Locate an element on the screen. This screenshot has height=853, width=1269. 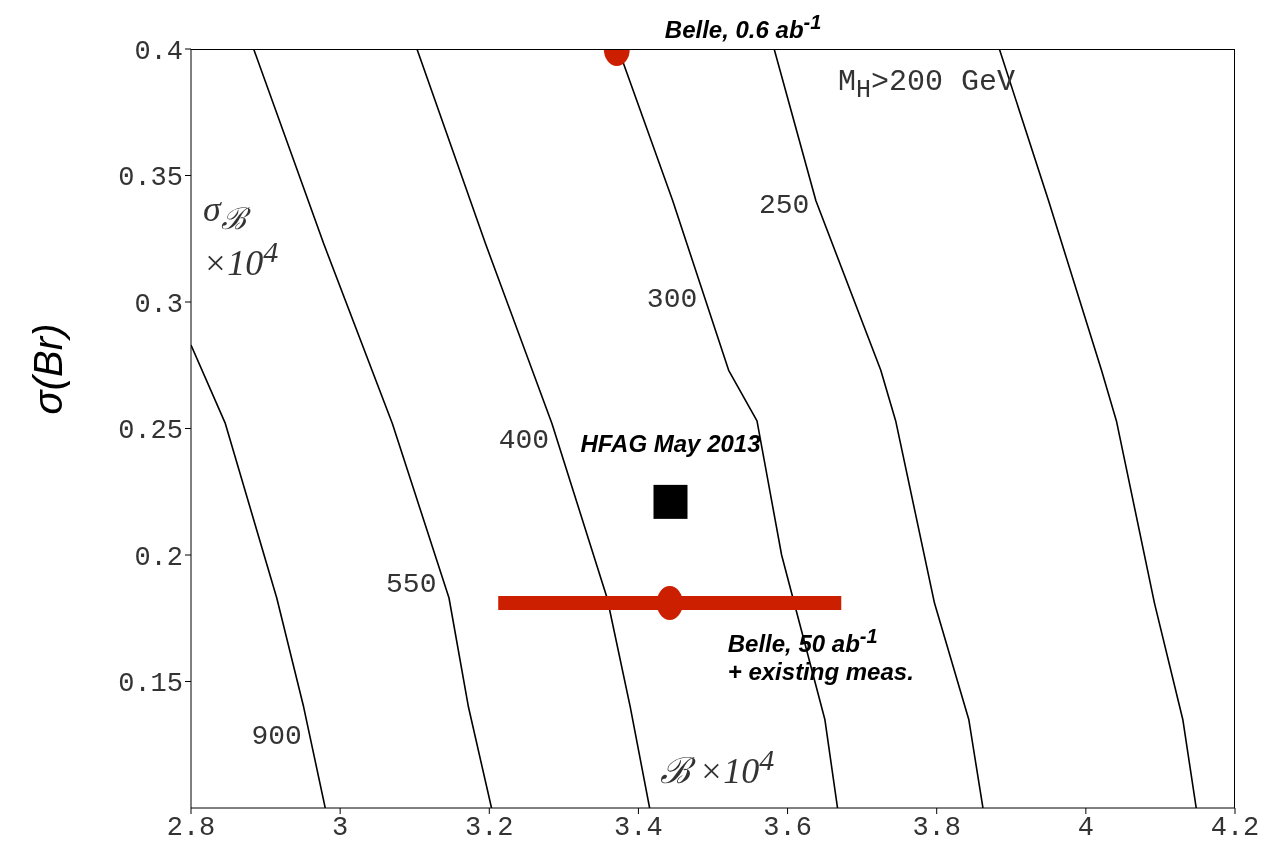
y-tick-label: 0.3 is located at coordinates (158, 304).